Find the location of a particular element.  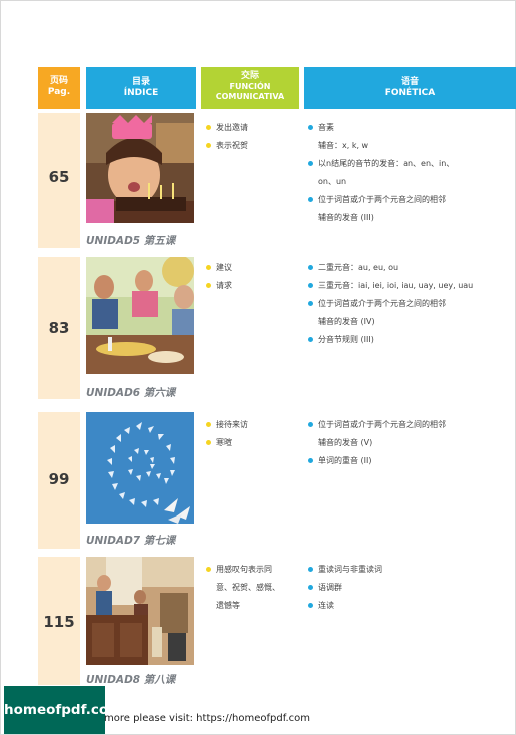

function-list: 建议 请求 is located at coordinates (252, 277).